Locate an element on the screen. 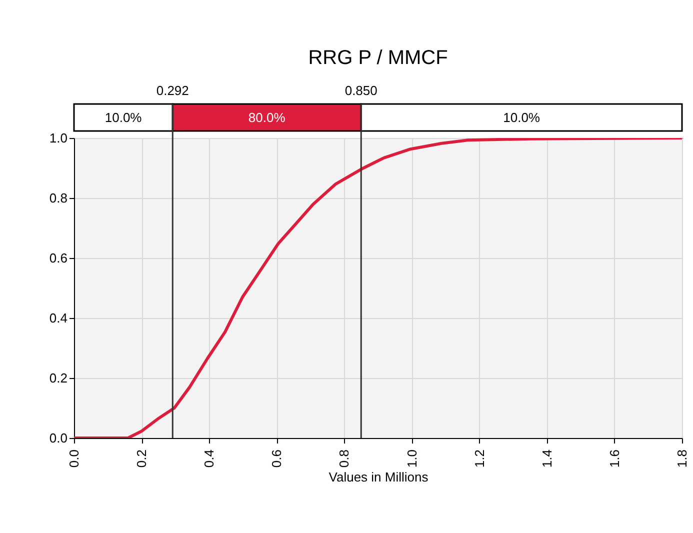 Image resolution: width=693 pixels, height=533 pixels. x-tick-label: 0.4 is located at coordinates (209, 459).